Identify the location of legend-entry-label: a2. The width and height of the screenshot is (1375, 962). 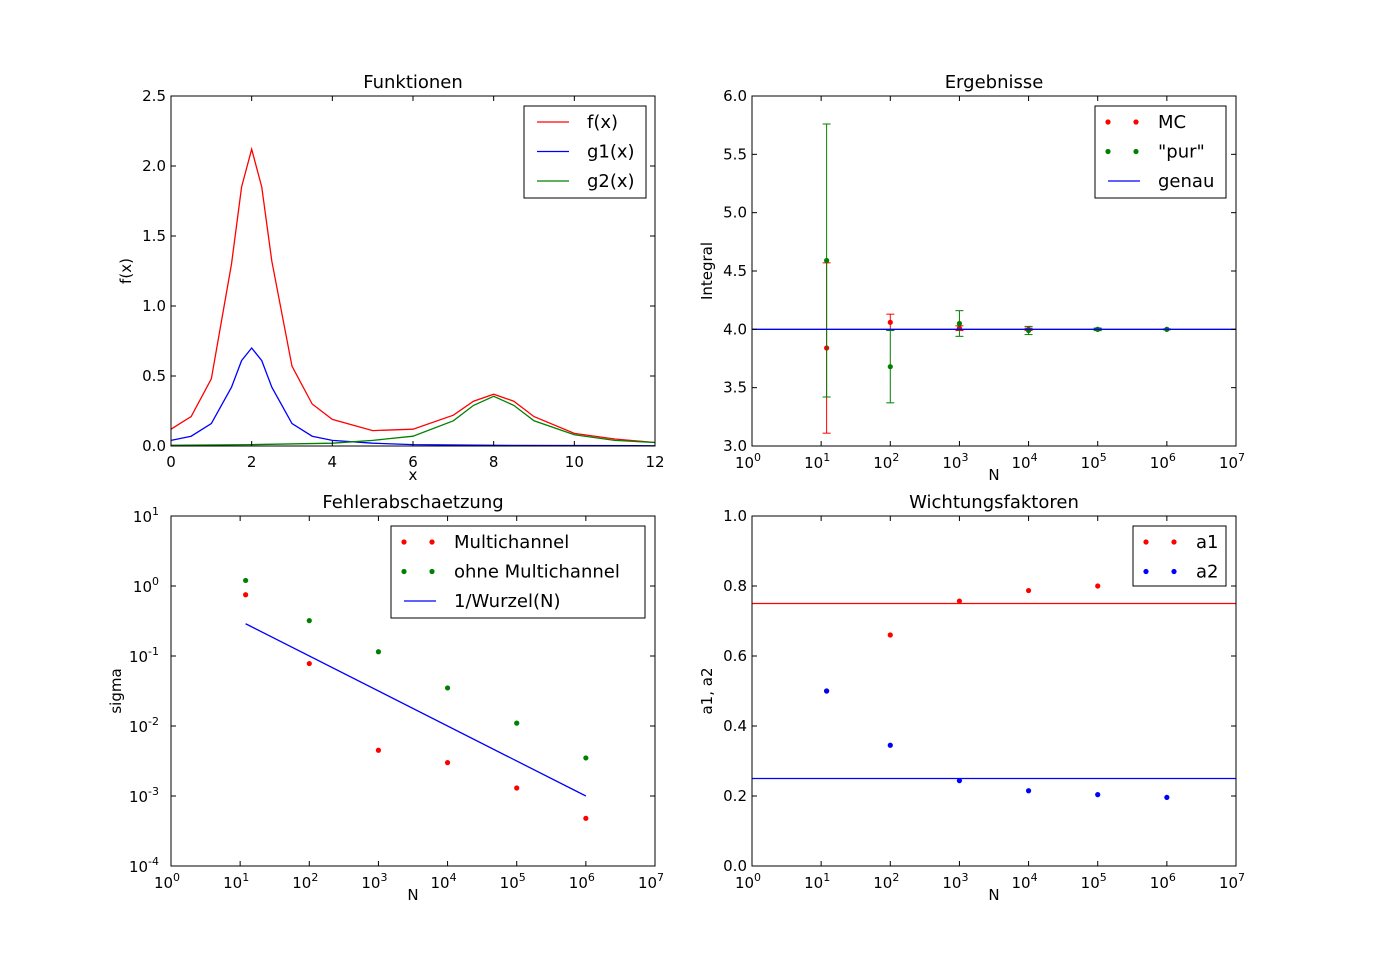
(1207, 572).